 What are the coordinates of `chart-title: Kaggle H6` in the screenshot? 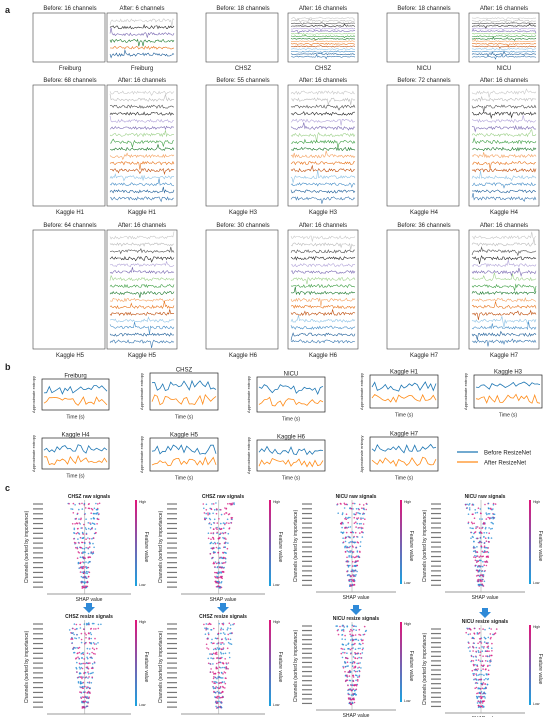 It's located at (291, 438).